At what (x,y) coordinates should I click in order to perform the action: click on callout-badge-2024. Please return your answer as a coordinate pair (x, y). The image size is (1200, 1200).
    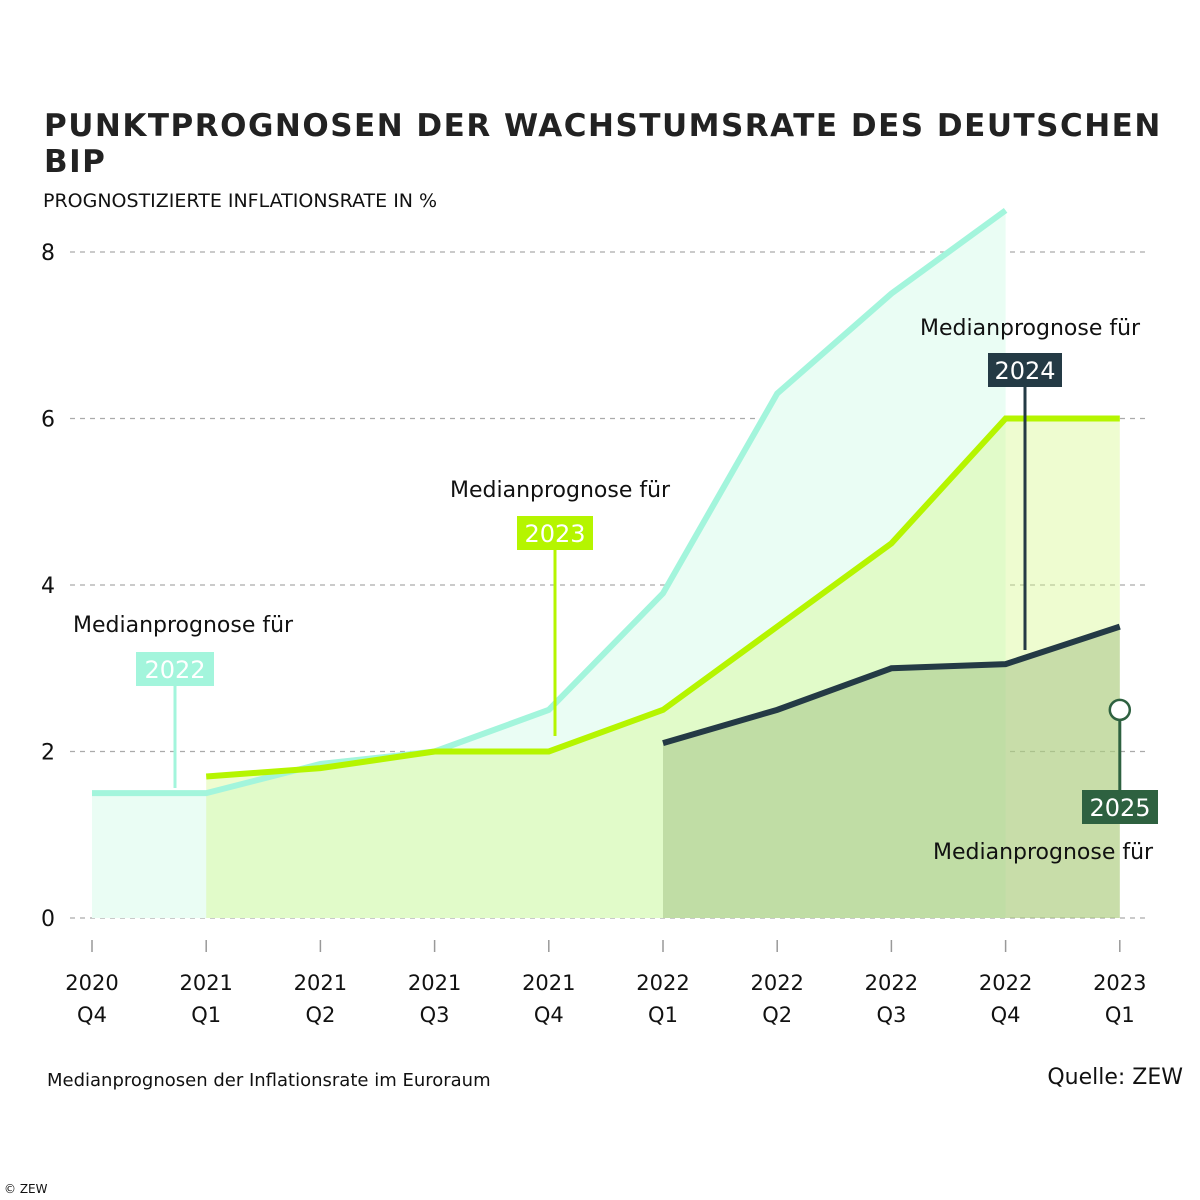
    Looking at the image, I should click on (1025, 370).